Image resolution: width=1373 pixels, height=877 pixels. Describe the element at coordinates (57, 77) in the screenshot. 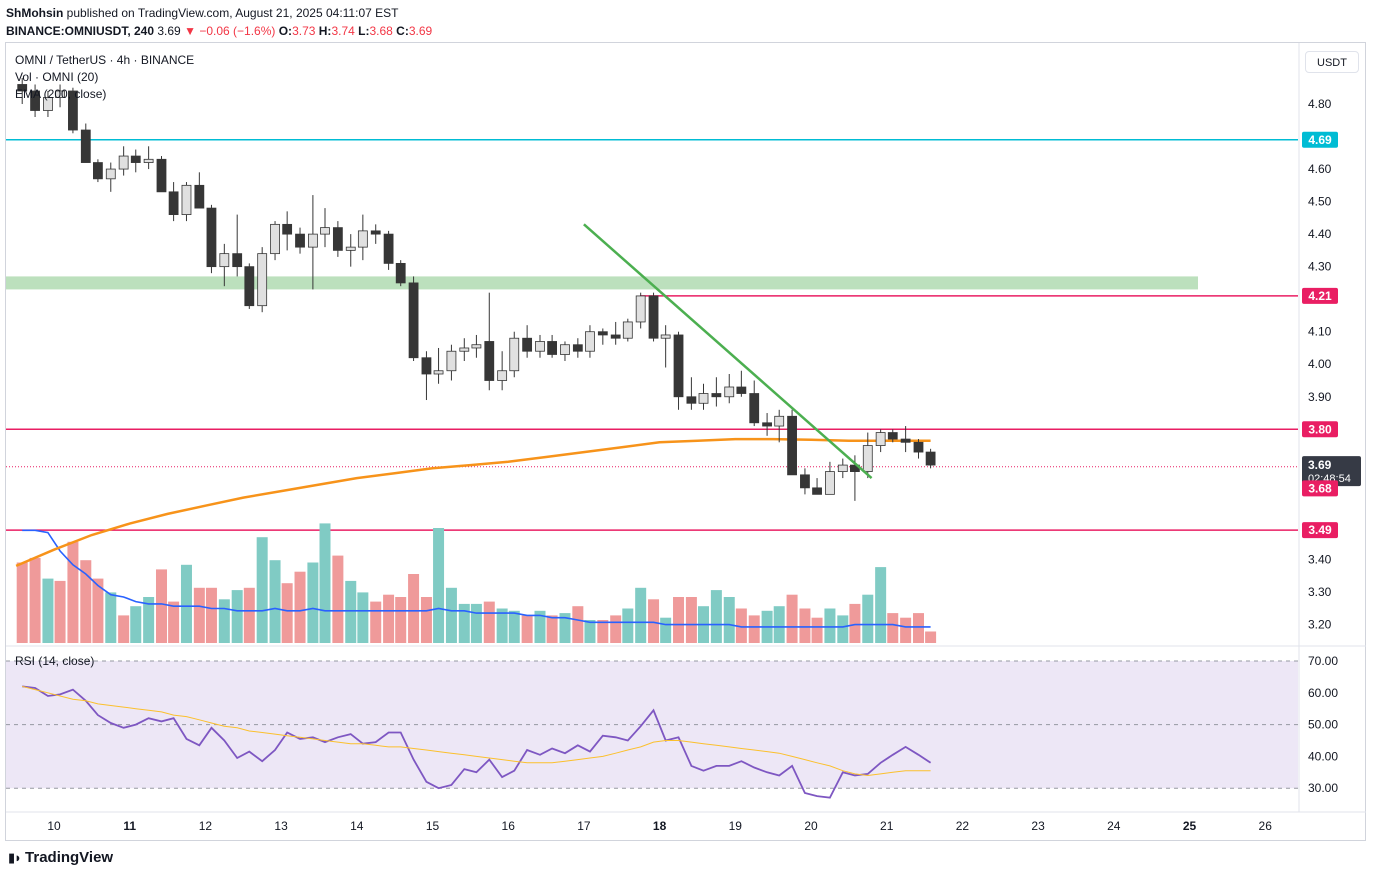

I see `legend-volume: Vol · OMNI (20)` at that location.